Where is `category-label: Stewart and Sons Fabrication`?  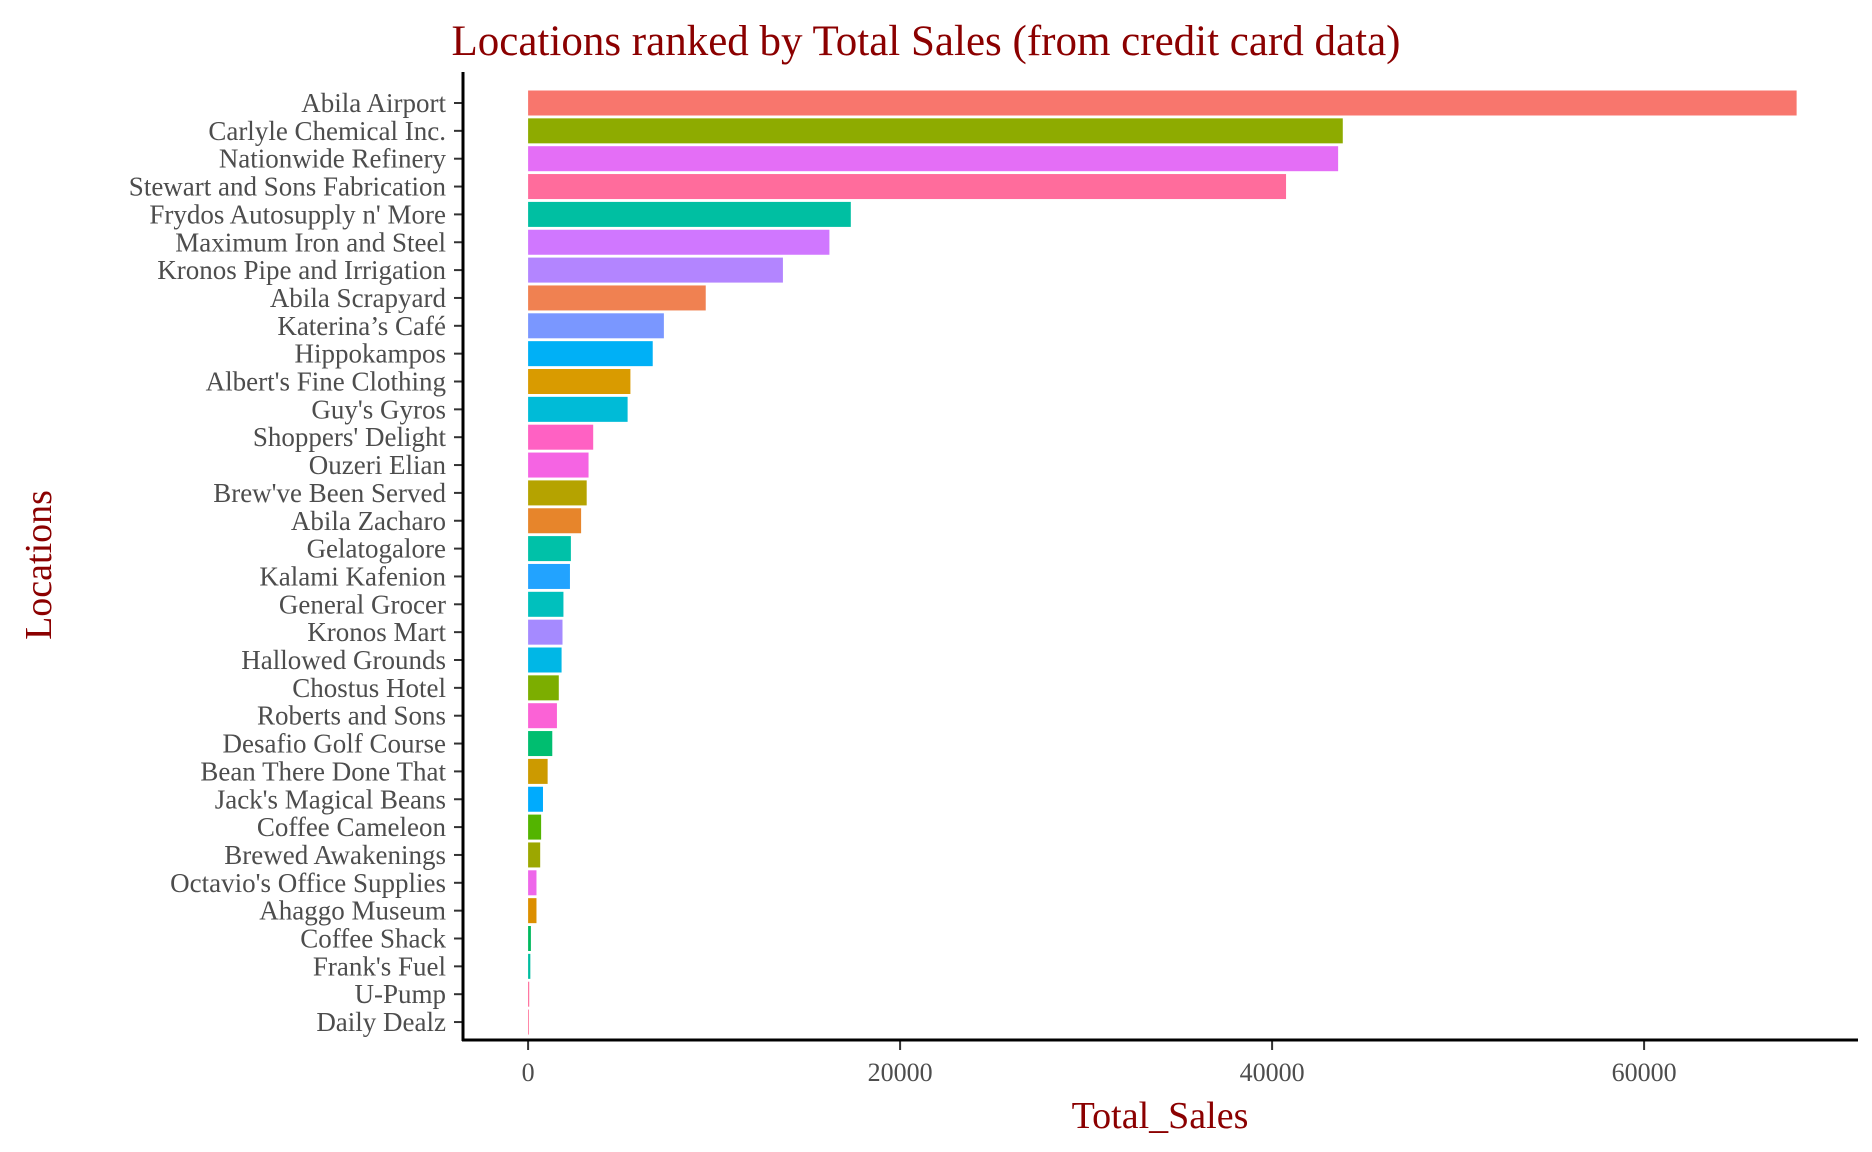
category-label: Stewart and Sons Fabrication is located at coordinates (288, 187).